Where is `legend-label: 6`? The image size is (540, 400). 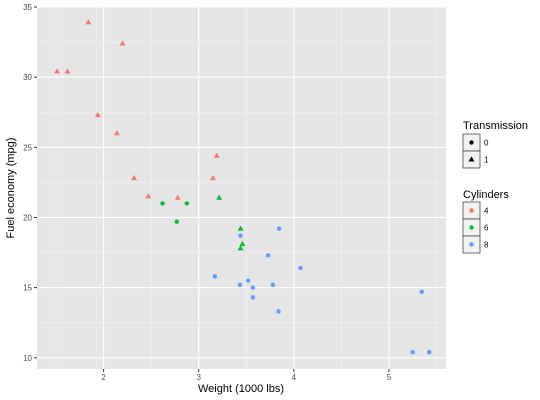 legend-label: 6 is located at coordinates (486, 228).